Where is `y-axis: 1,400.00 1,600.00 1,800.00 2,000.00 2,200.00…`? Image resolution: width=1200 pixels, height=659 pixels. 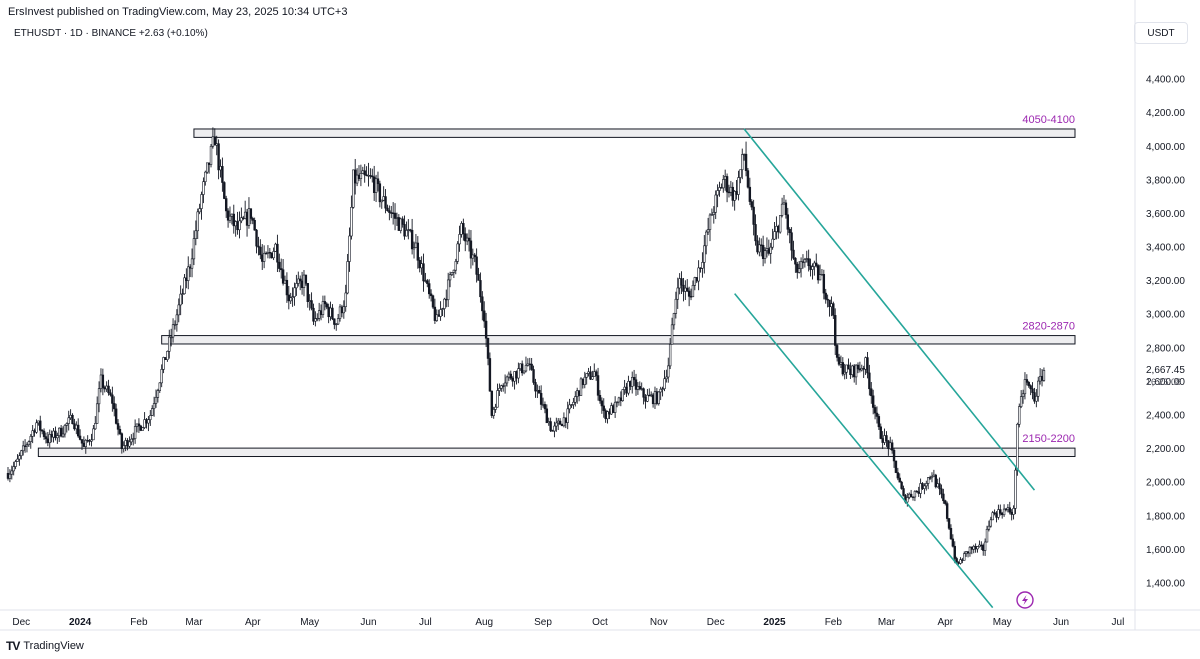
y-axis: 1,400.00 1,600.00 1,800.00 2,000.00 2,200.00… is located at coordinates (1165, 332).